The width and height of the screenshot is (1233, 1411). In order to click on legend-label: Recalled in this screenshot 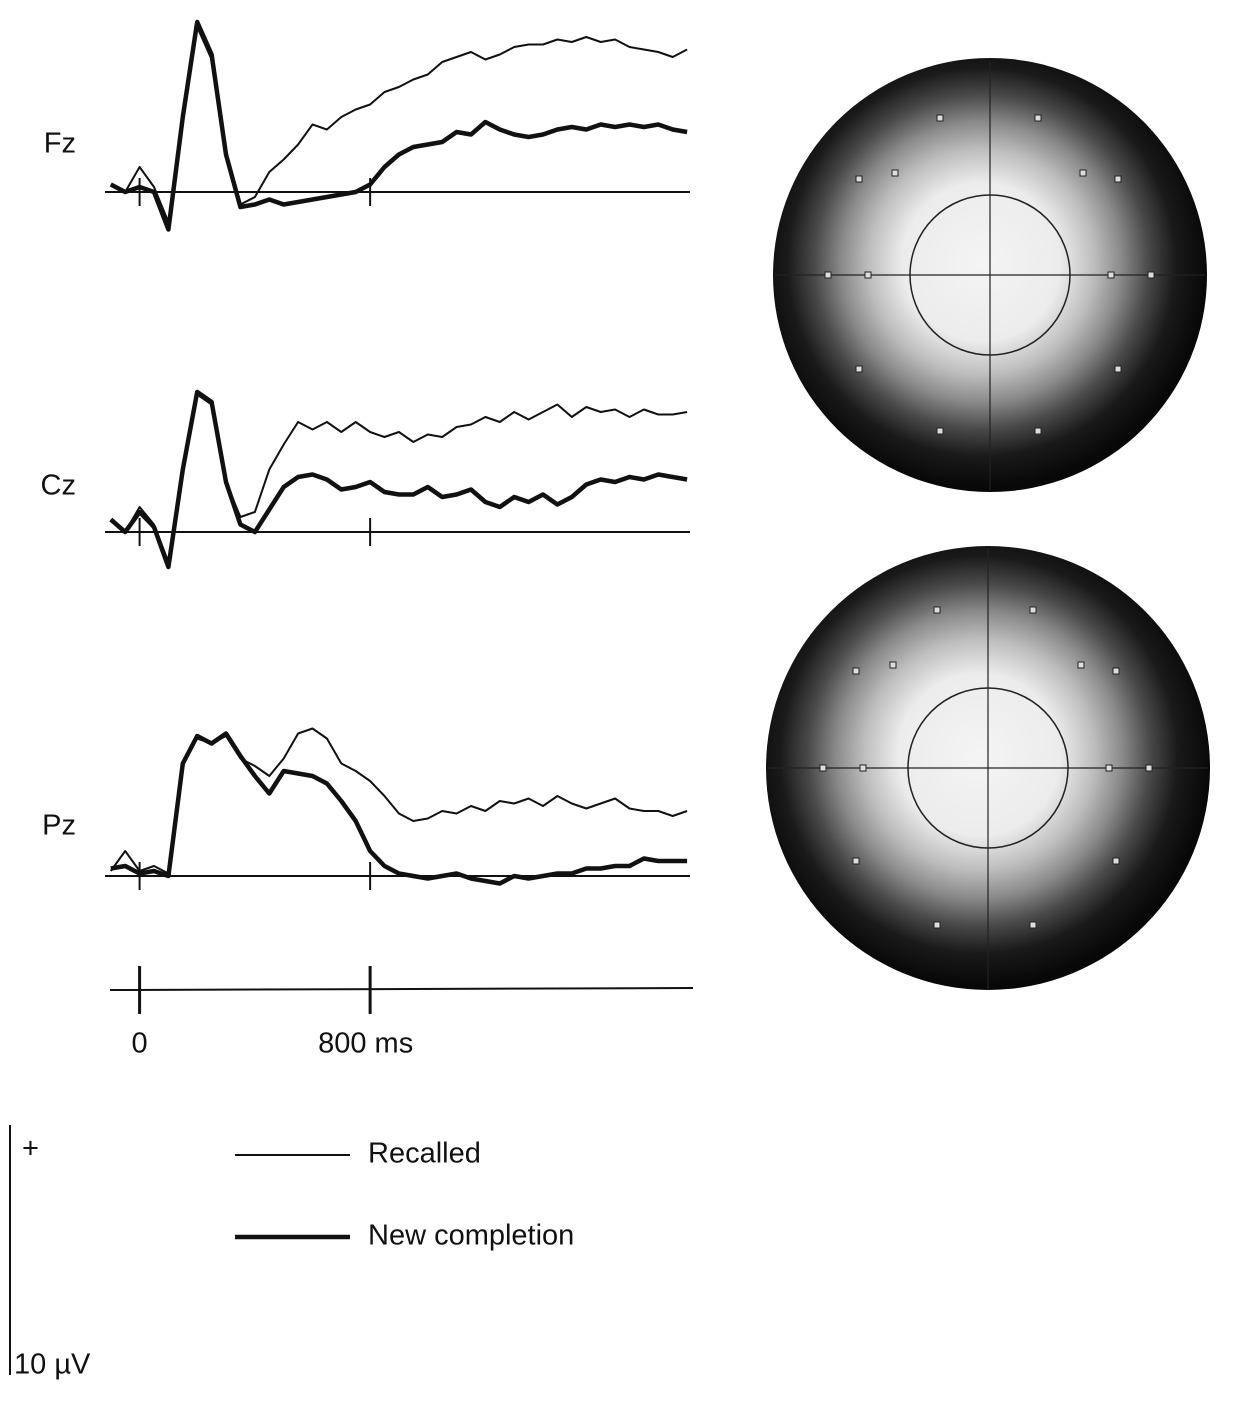, I will do `click(424, 1154)`.